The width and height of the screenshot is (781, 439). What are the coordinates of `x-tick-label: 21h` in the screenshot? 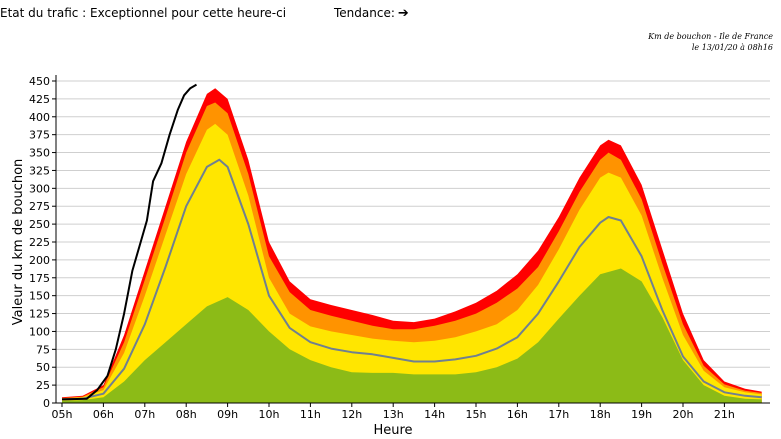 It's located at (724, 414).